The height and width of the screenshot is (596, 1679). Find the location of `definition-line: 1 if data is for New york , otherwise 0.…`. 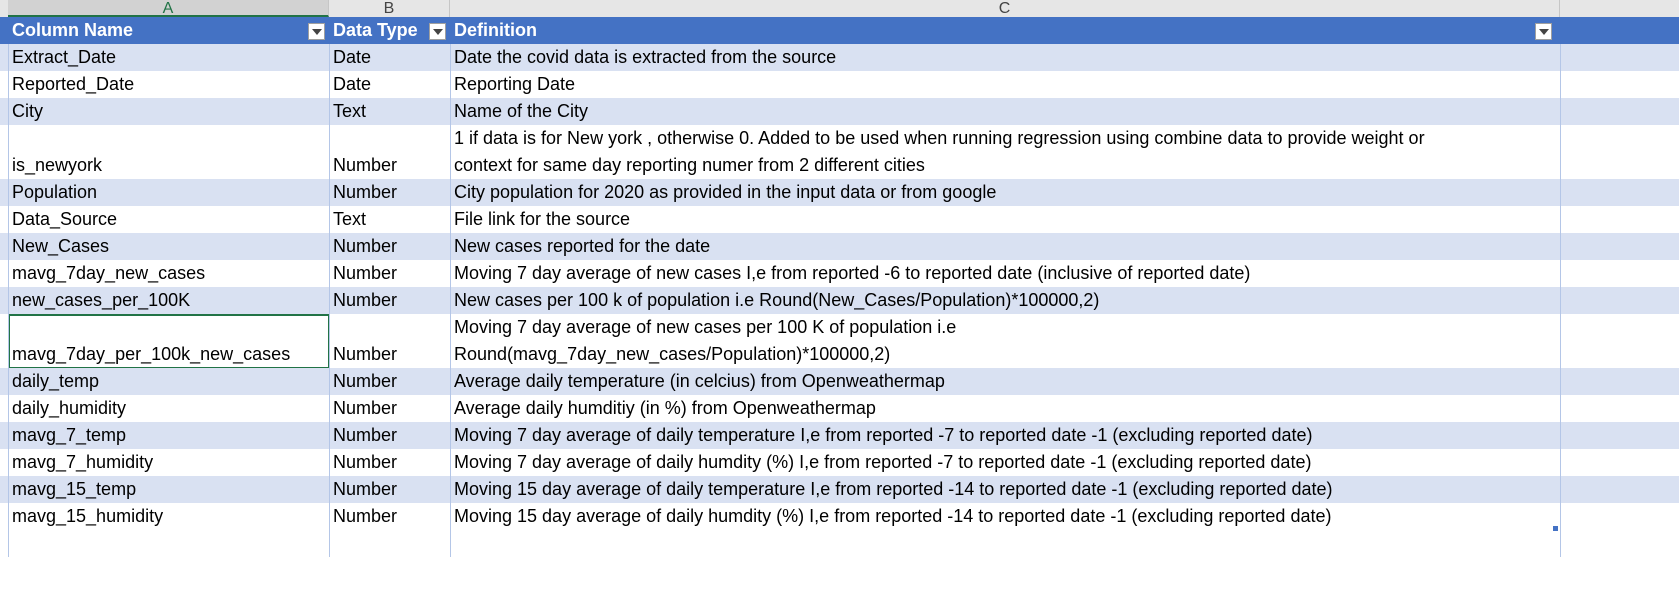

definition-line: 1 if data is for New york , otherwise 0.… is located at coordinates (939, 138).